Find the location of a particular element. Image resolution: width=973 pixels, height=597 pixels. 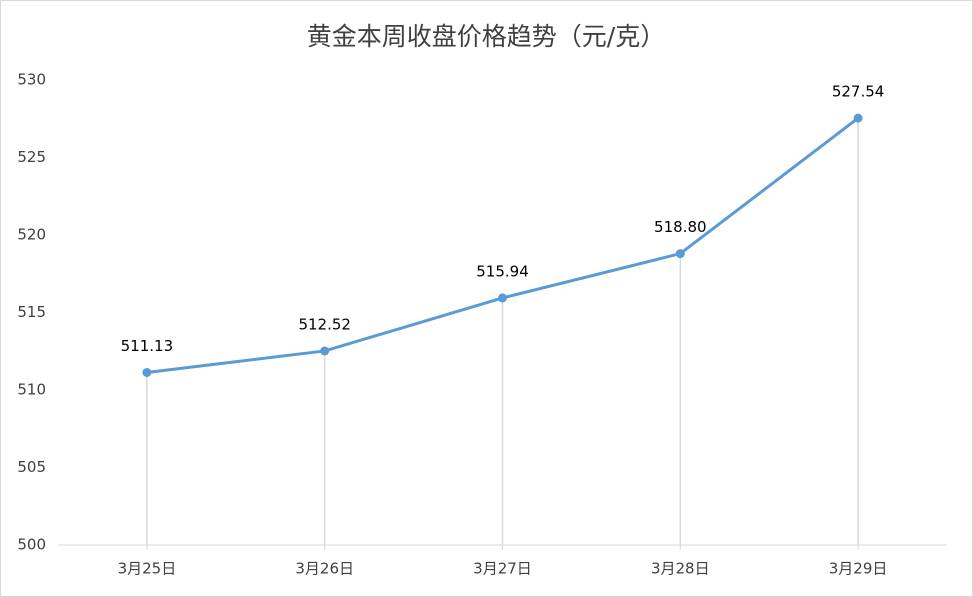

y-tick-label: 505 is located at coordinates (31, 467).